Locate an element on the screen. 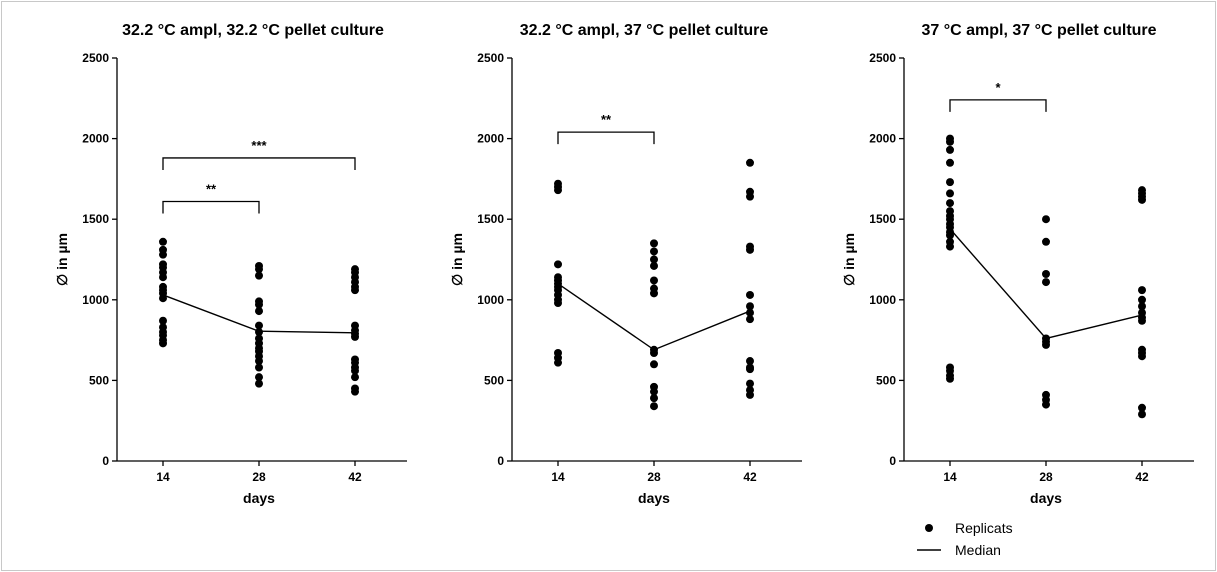 The width and height of the screenshot is (1217, 572). legend-label: Median is located at coordinates (978, 550).